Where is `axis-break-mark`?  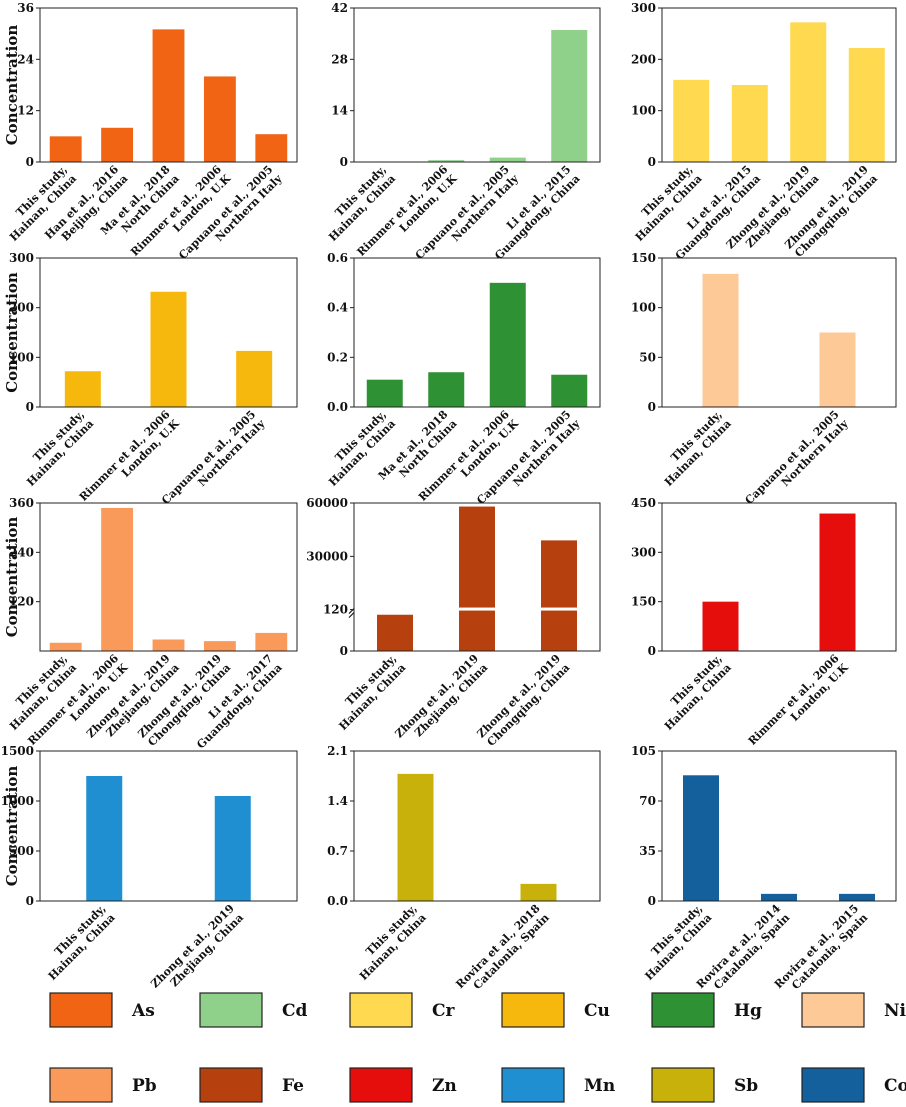 axis-break-mark is located at coordinates (351, 613).